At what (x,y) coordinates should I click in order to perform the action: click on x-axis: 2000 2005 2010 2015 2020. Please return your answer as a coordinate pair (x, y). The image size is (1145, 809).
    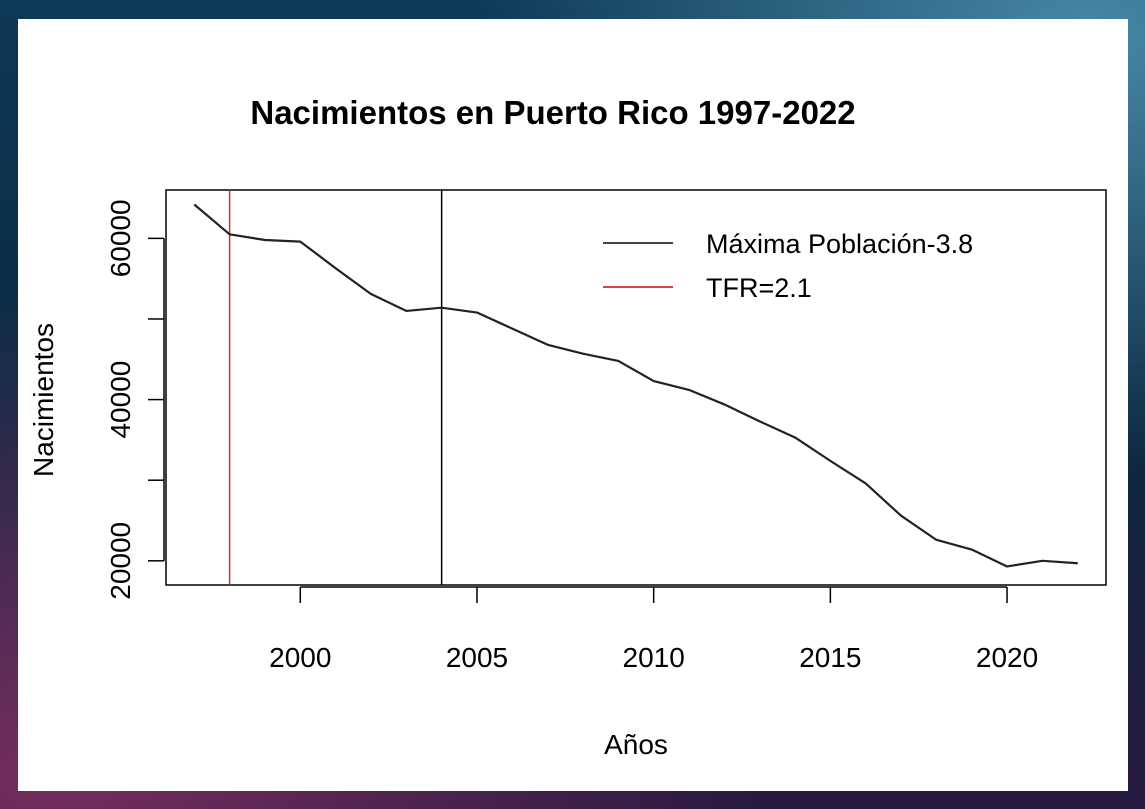
    Looking at the image, I should click on (653, 629).